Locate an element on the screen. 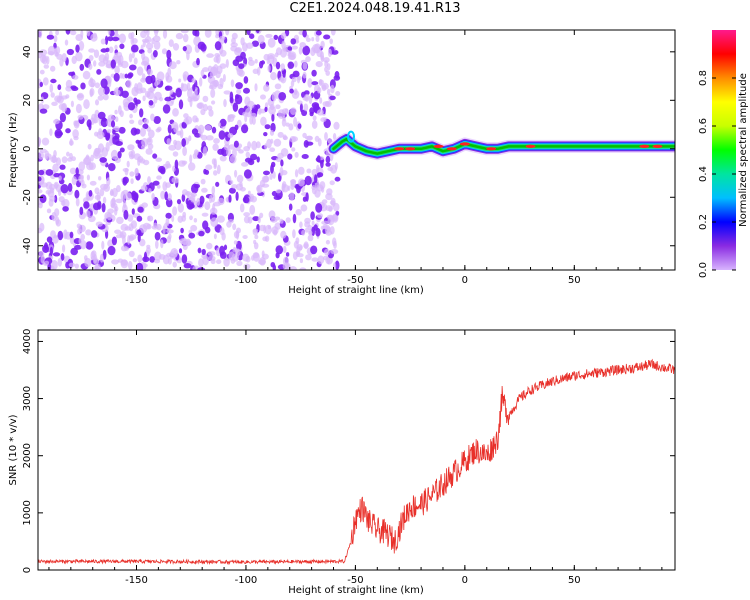 The width and height of the screenshot is (750, 600). colorbar-tick-label: 0.8 is located at coordinates (703, 78).